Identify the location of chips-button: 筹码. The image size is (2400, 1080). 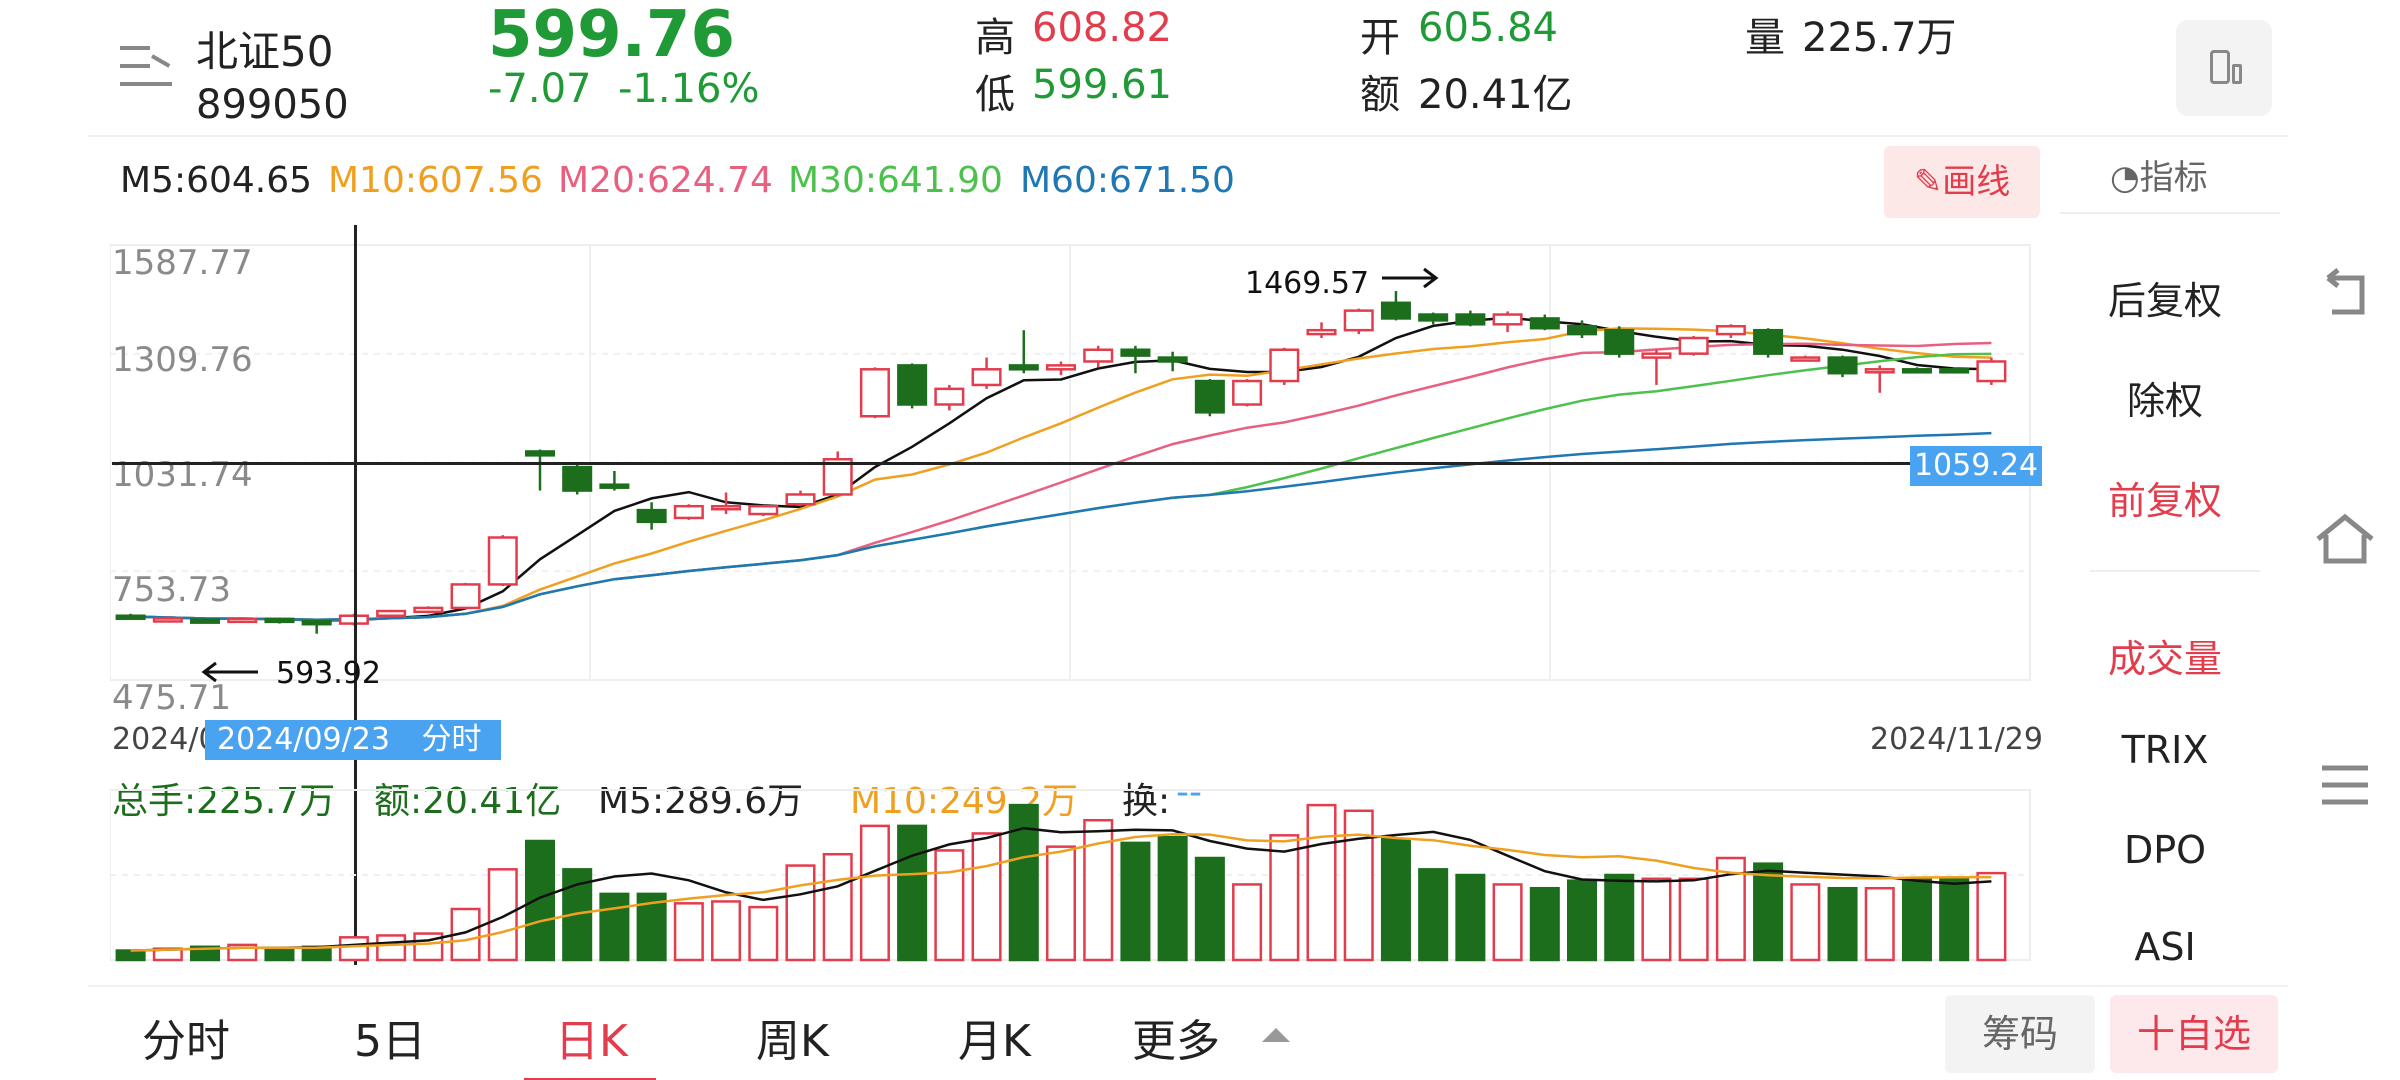
(2020, 1034).